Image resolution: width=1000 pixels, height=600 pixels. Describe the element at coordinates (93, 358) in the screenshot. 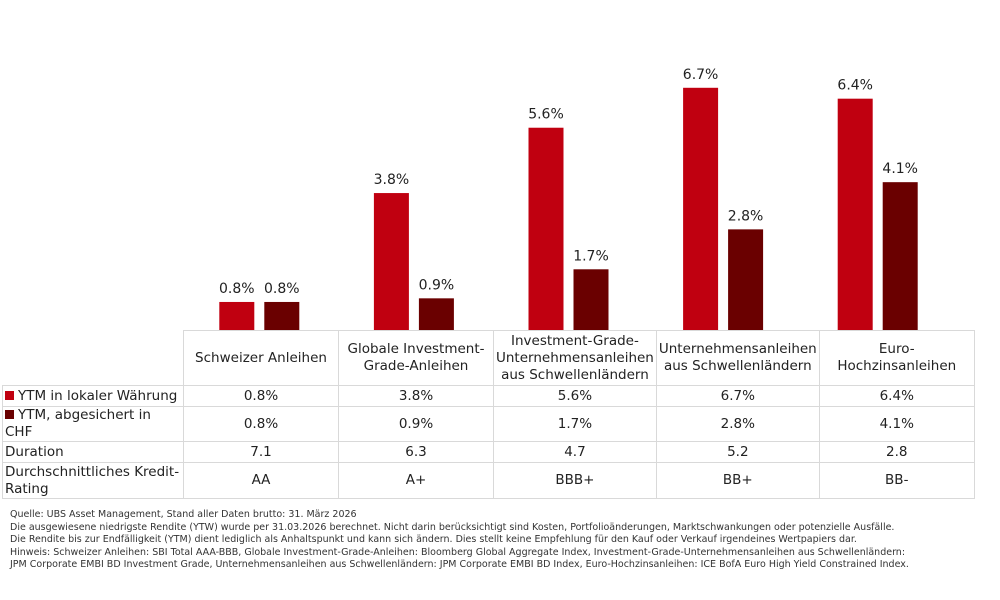

I see `table-corner` at that location.